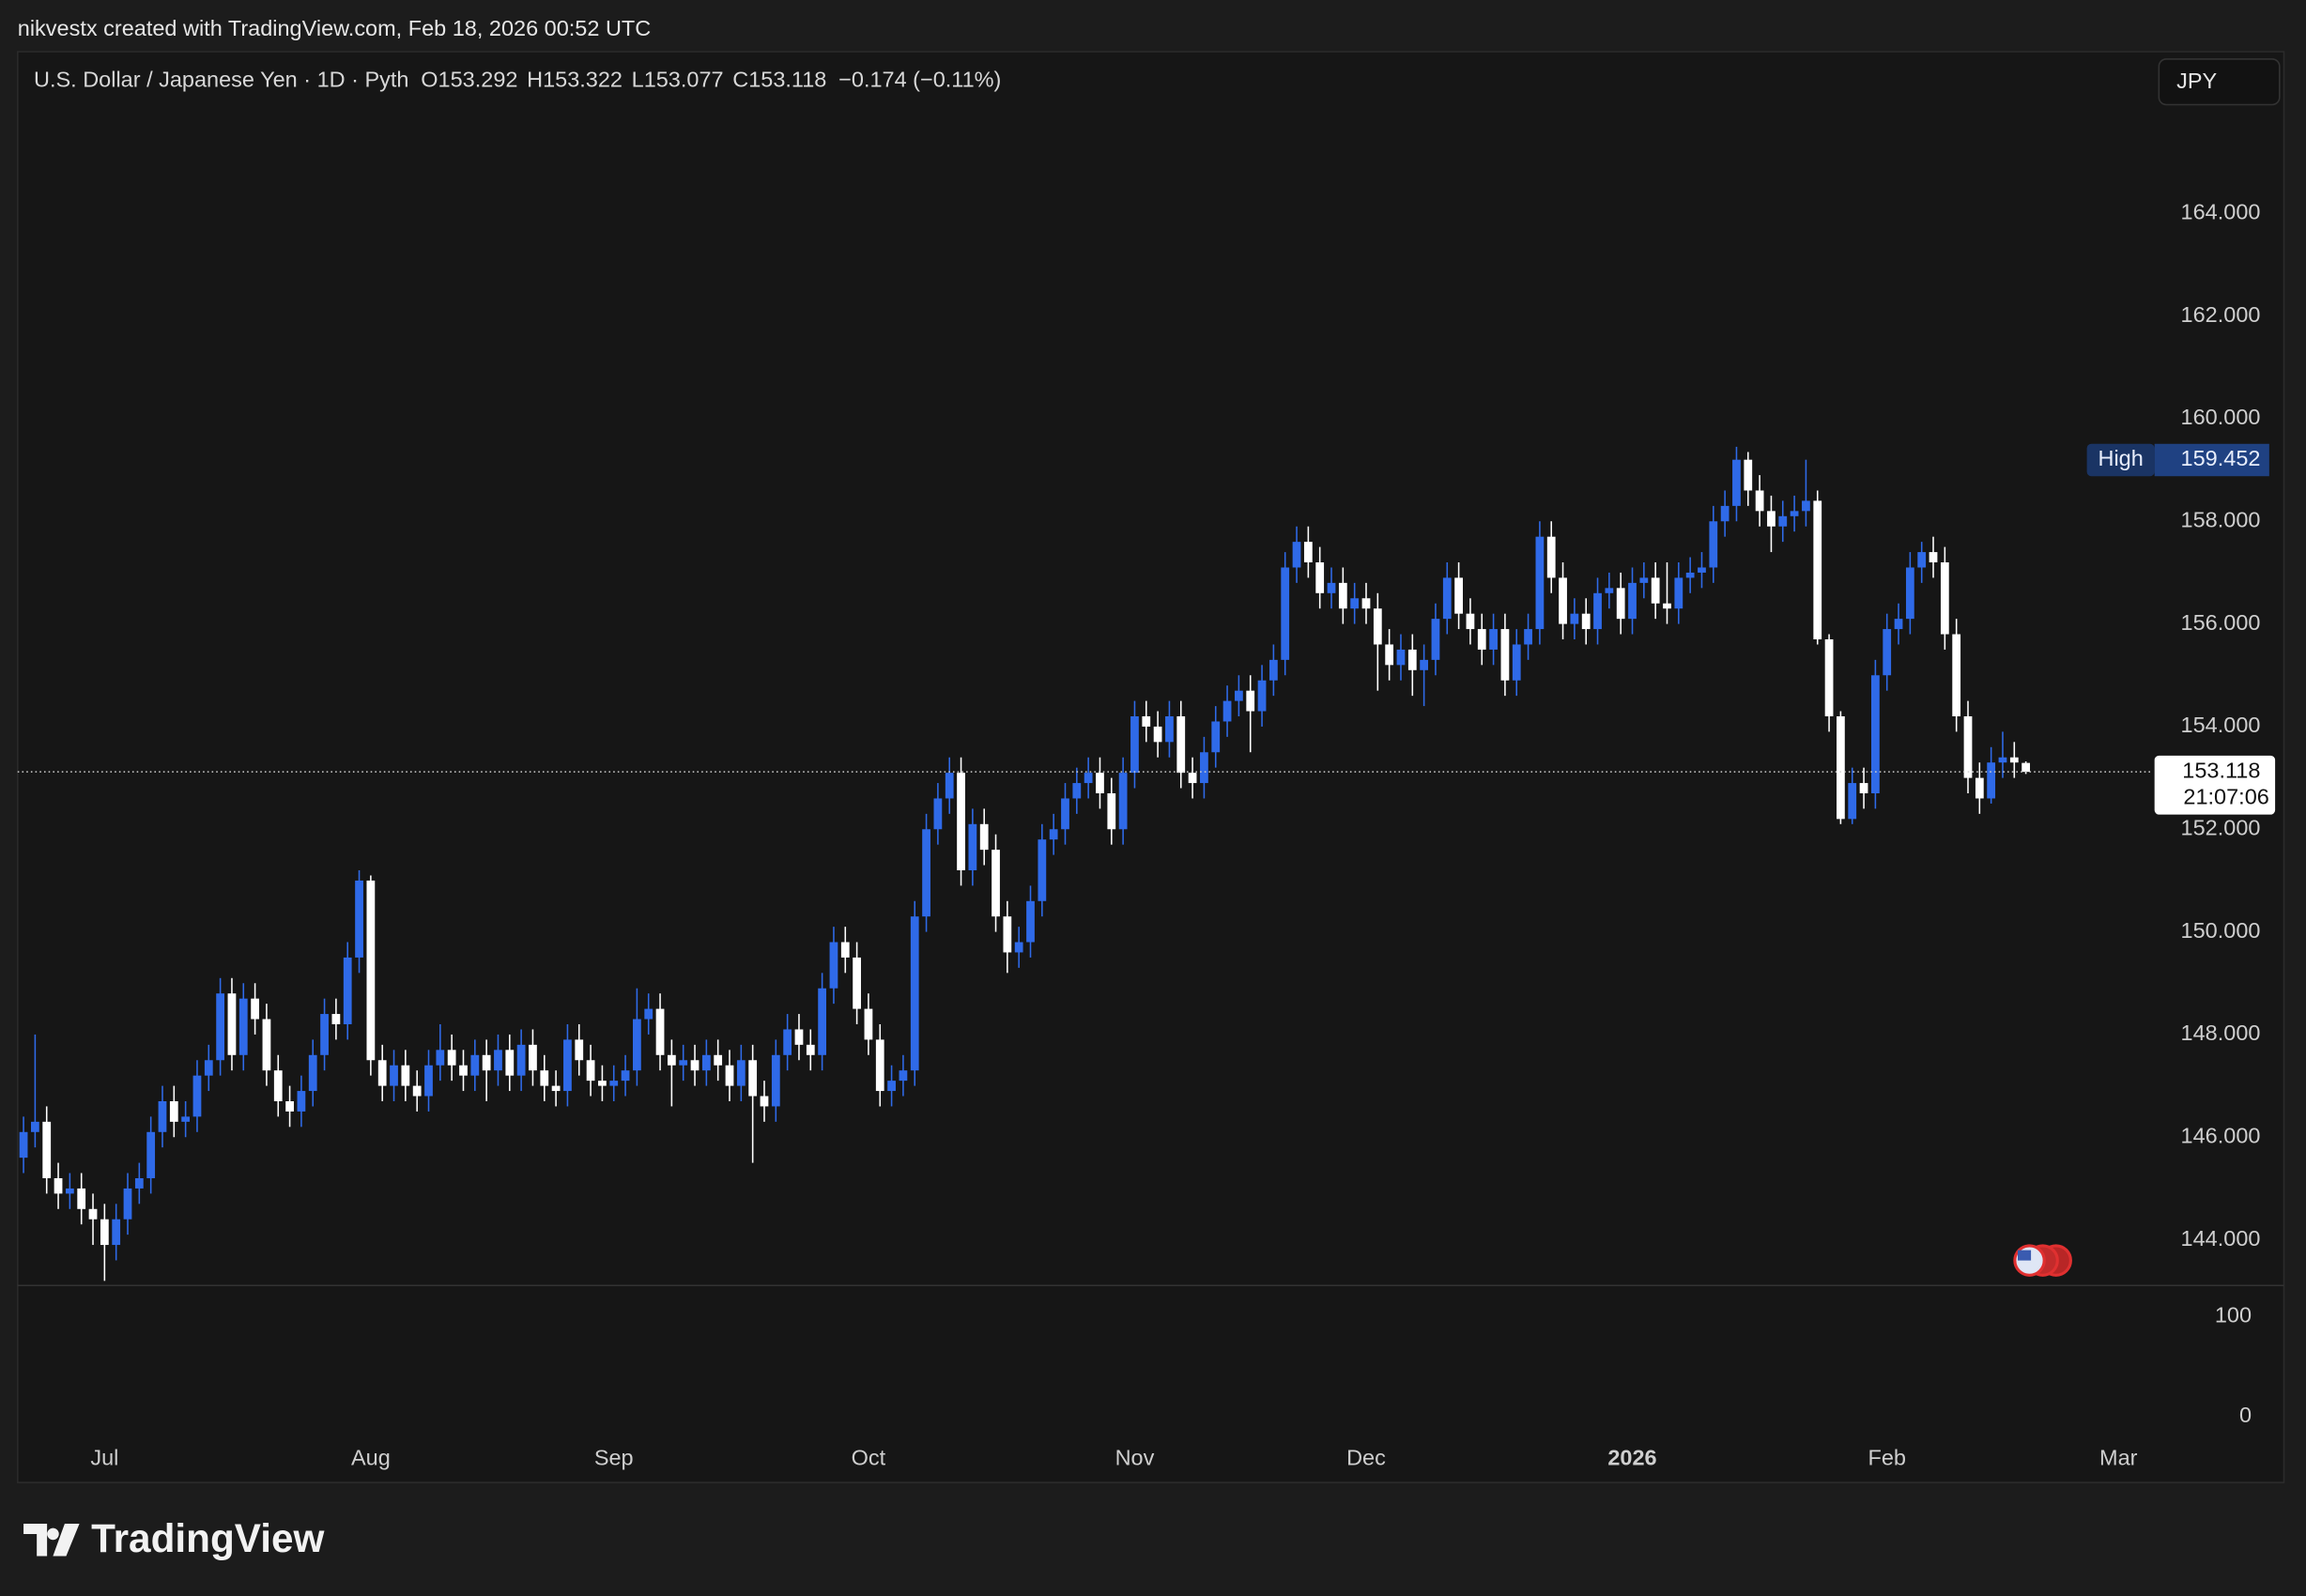  What do you see at coordinates (429, 80) in the screenshot?
I see `ohlc-letter: O` at bounding box center [429, 80].